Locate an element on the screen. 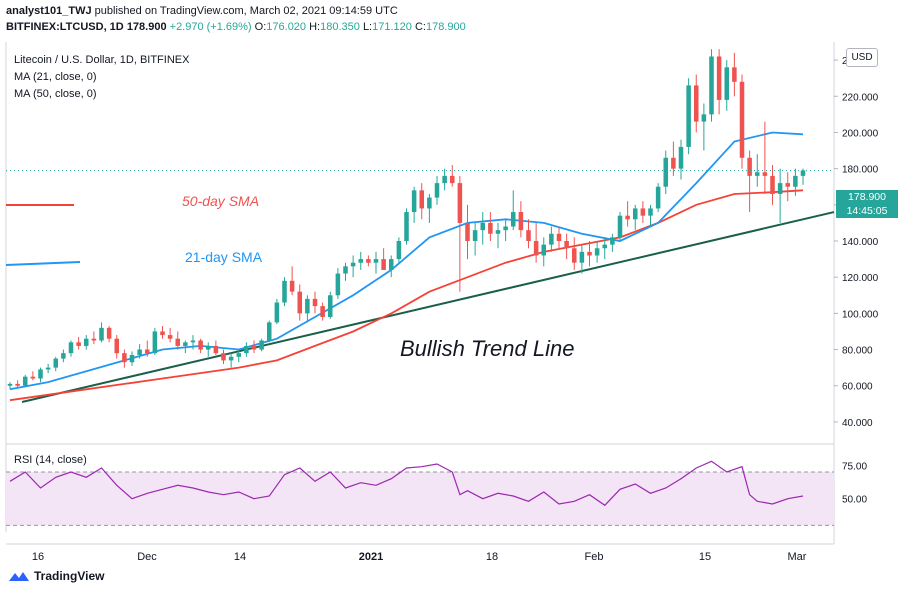 This screenshot has height=595, width=900. y-tick-label: 60.000 is located at coordinates (857, 387).